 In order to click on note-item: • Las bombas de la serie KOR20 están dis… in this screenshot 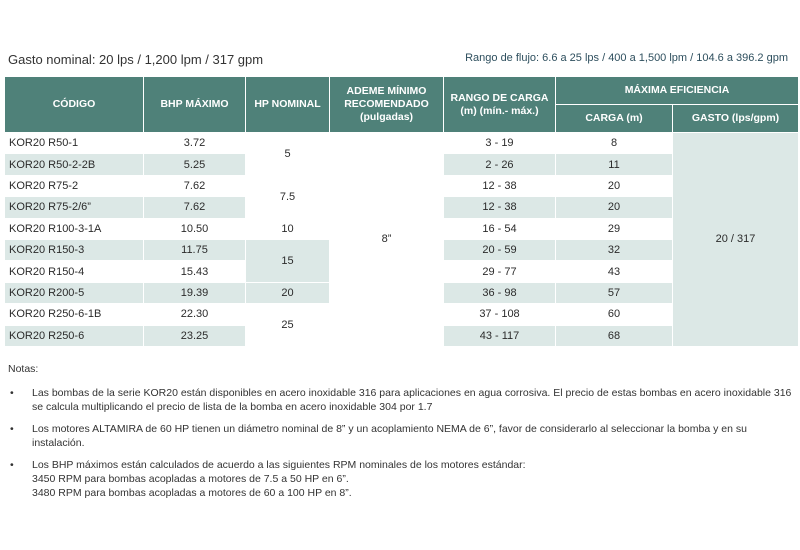, I will do `click(402, 400)`.